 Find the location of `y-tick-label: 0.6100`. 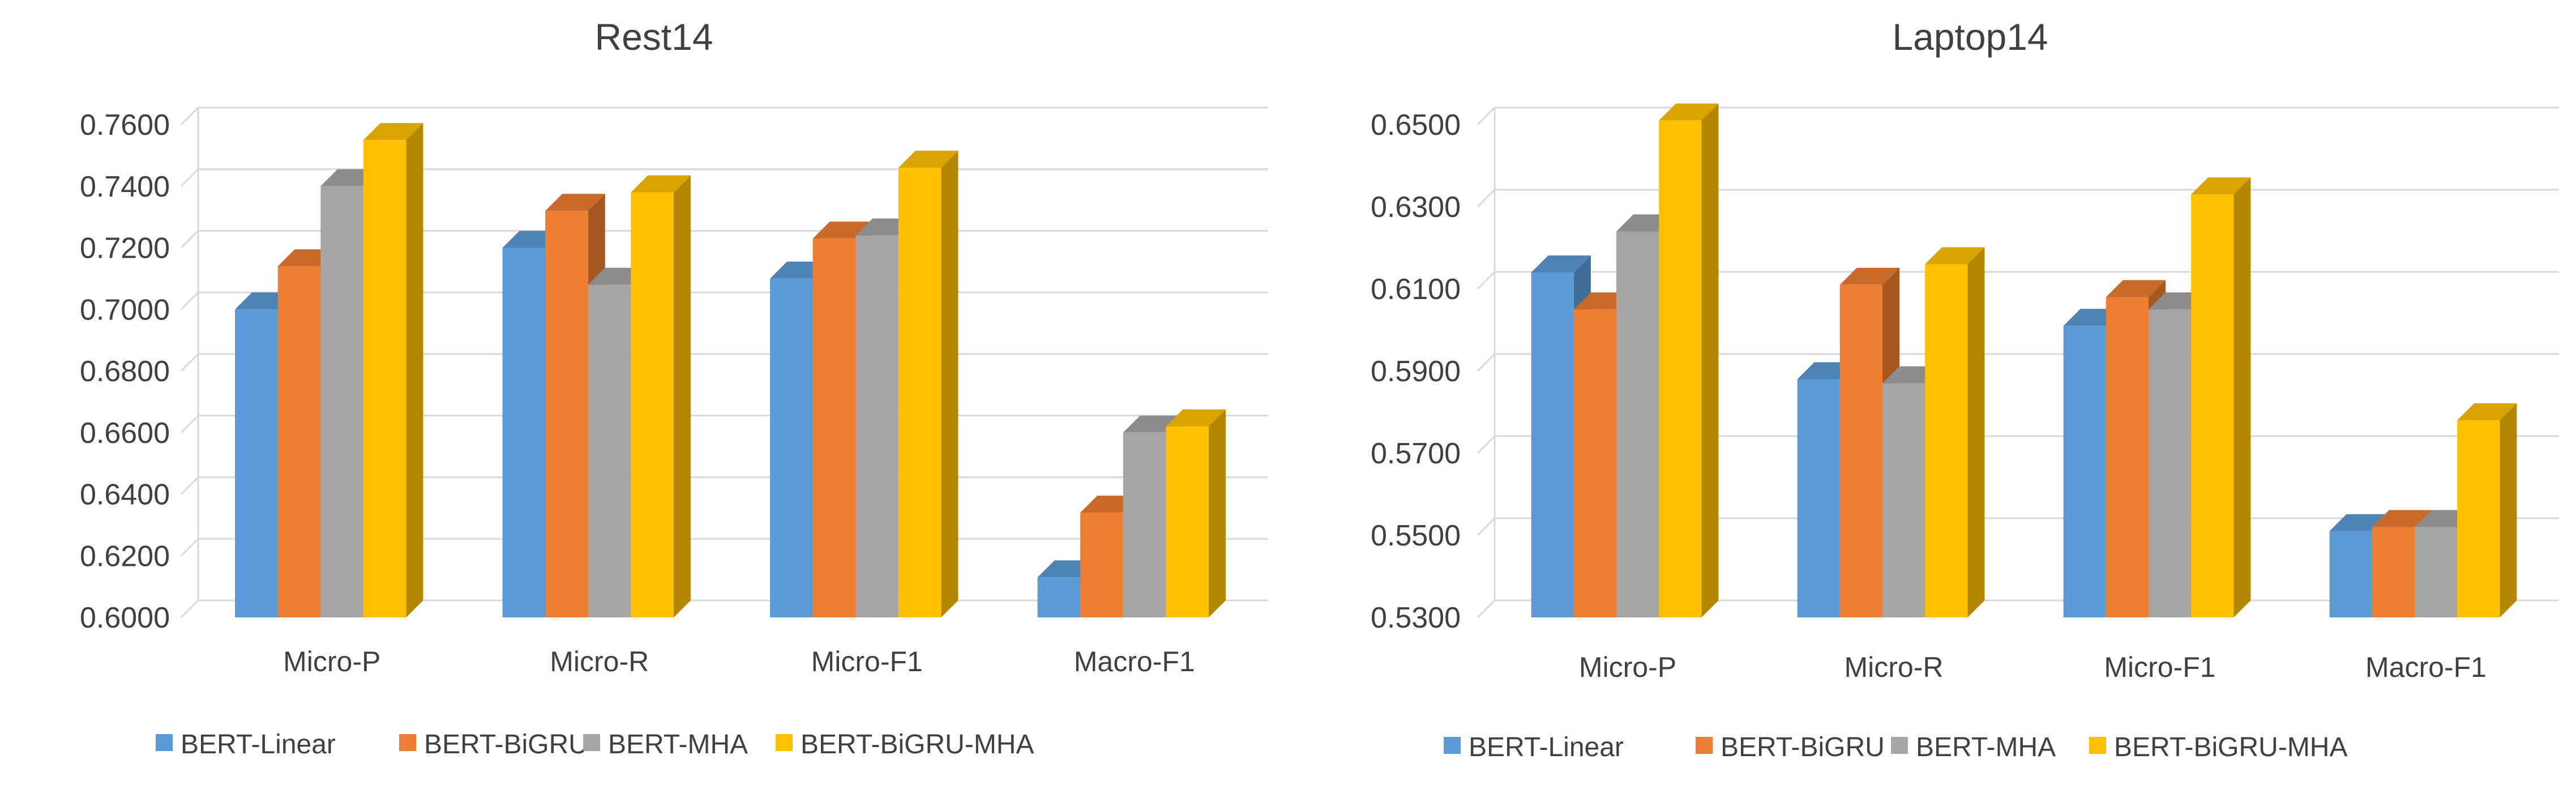

y-tick-label: 0.6100 is located at coordinates (1416, 289).